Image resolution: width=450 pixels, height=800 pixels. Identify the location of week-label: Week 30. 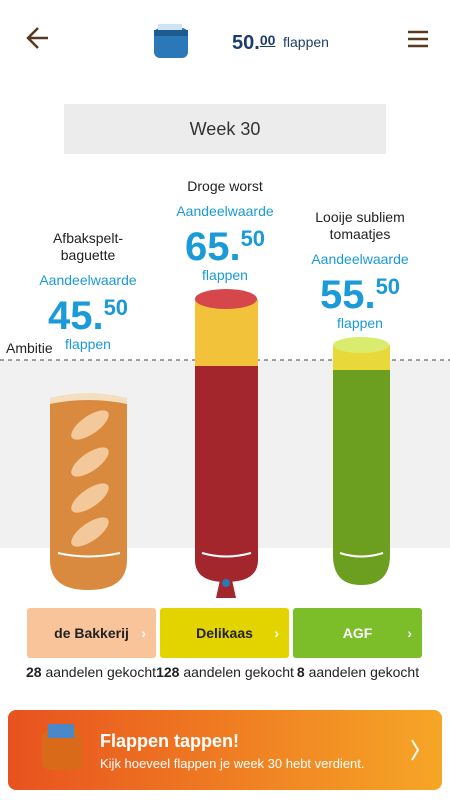
(225, 129).